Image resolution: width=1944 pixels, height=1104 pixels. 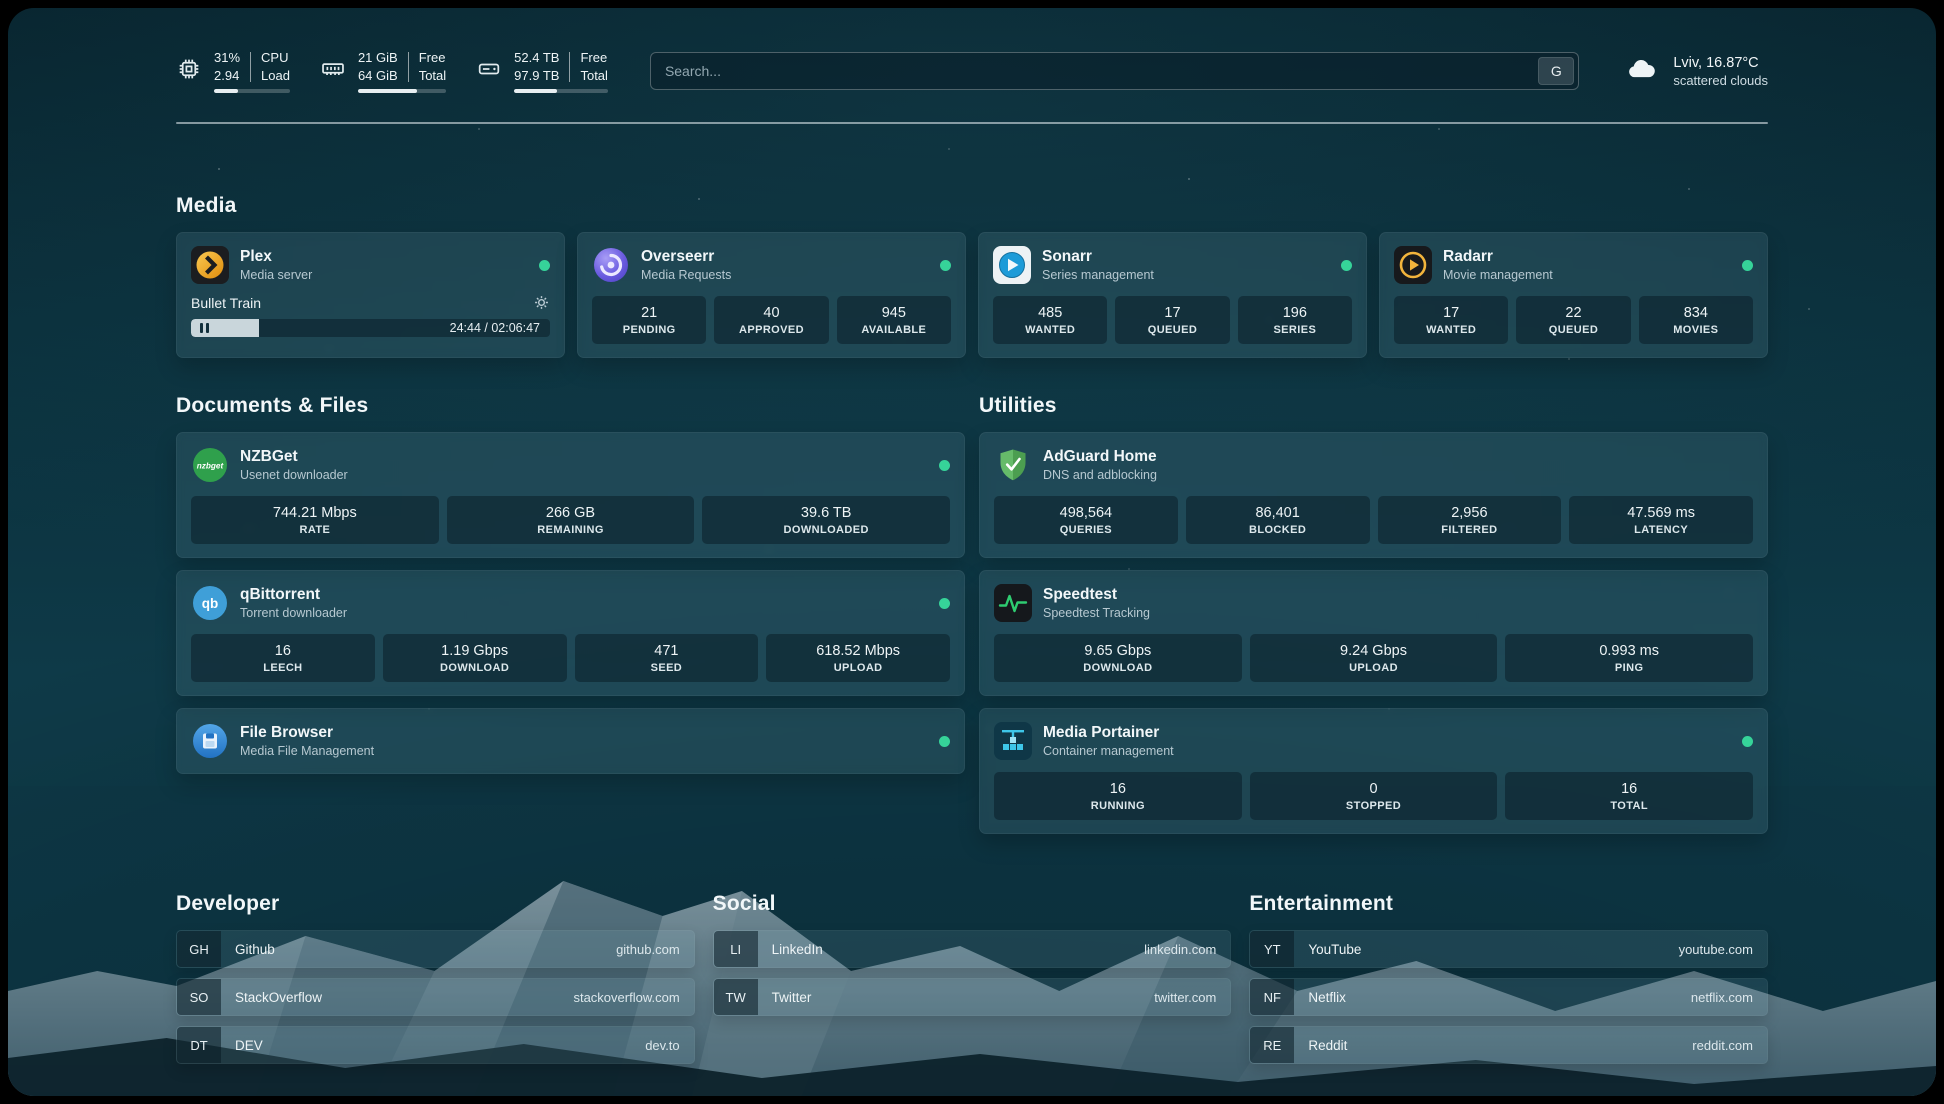 I want to click on qbittorrent-icon: qb, so click(x=210, y=603).